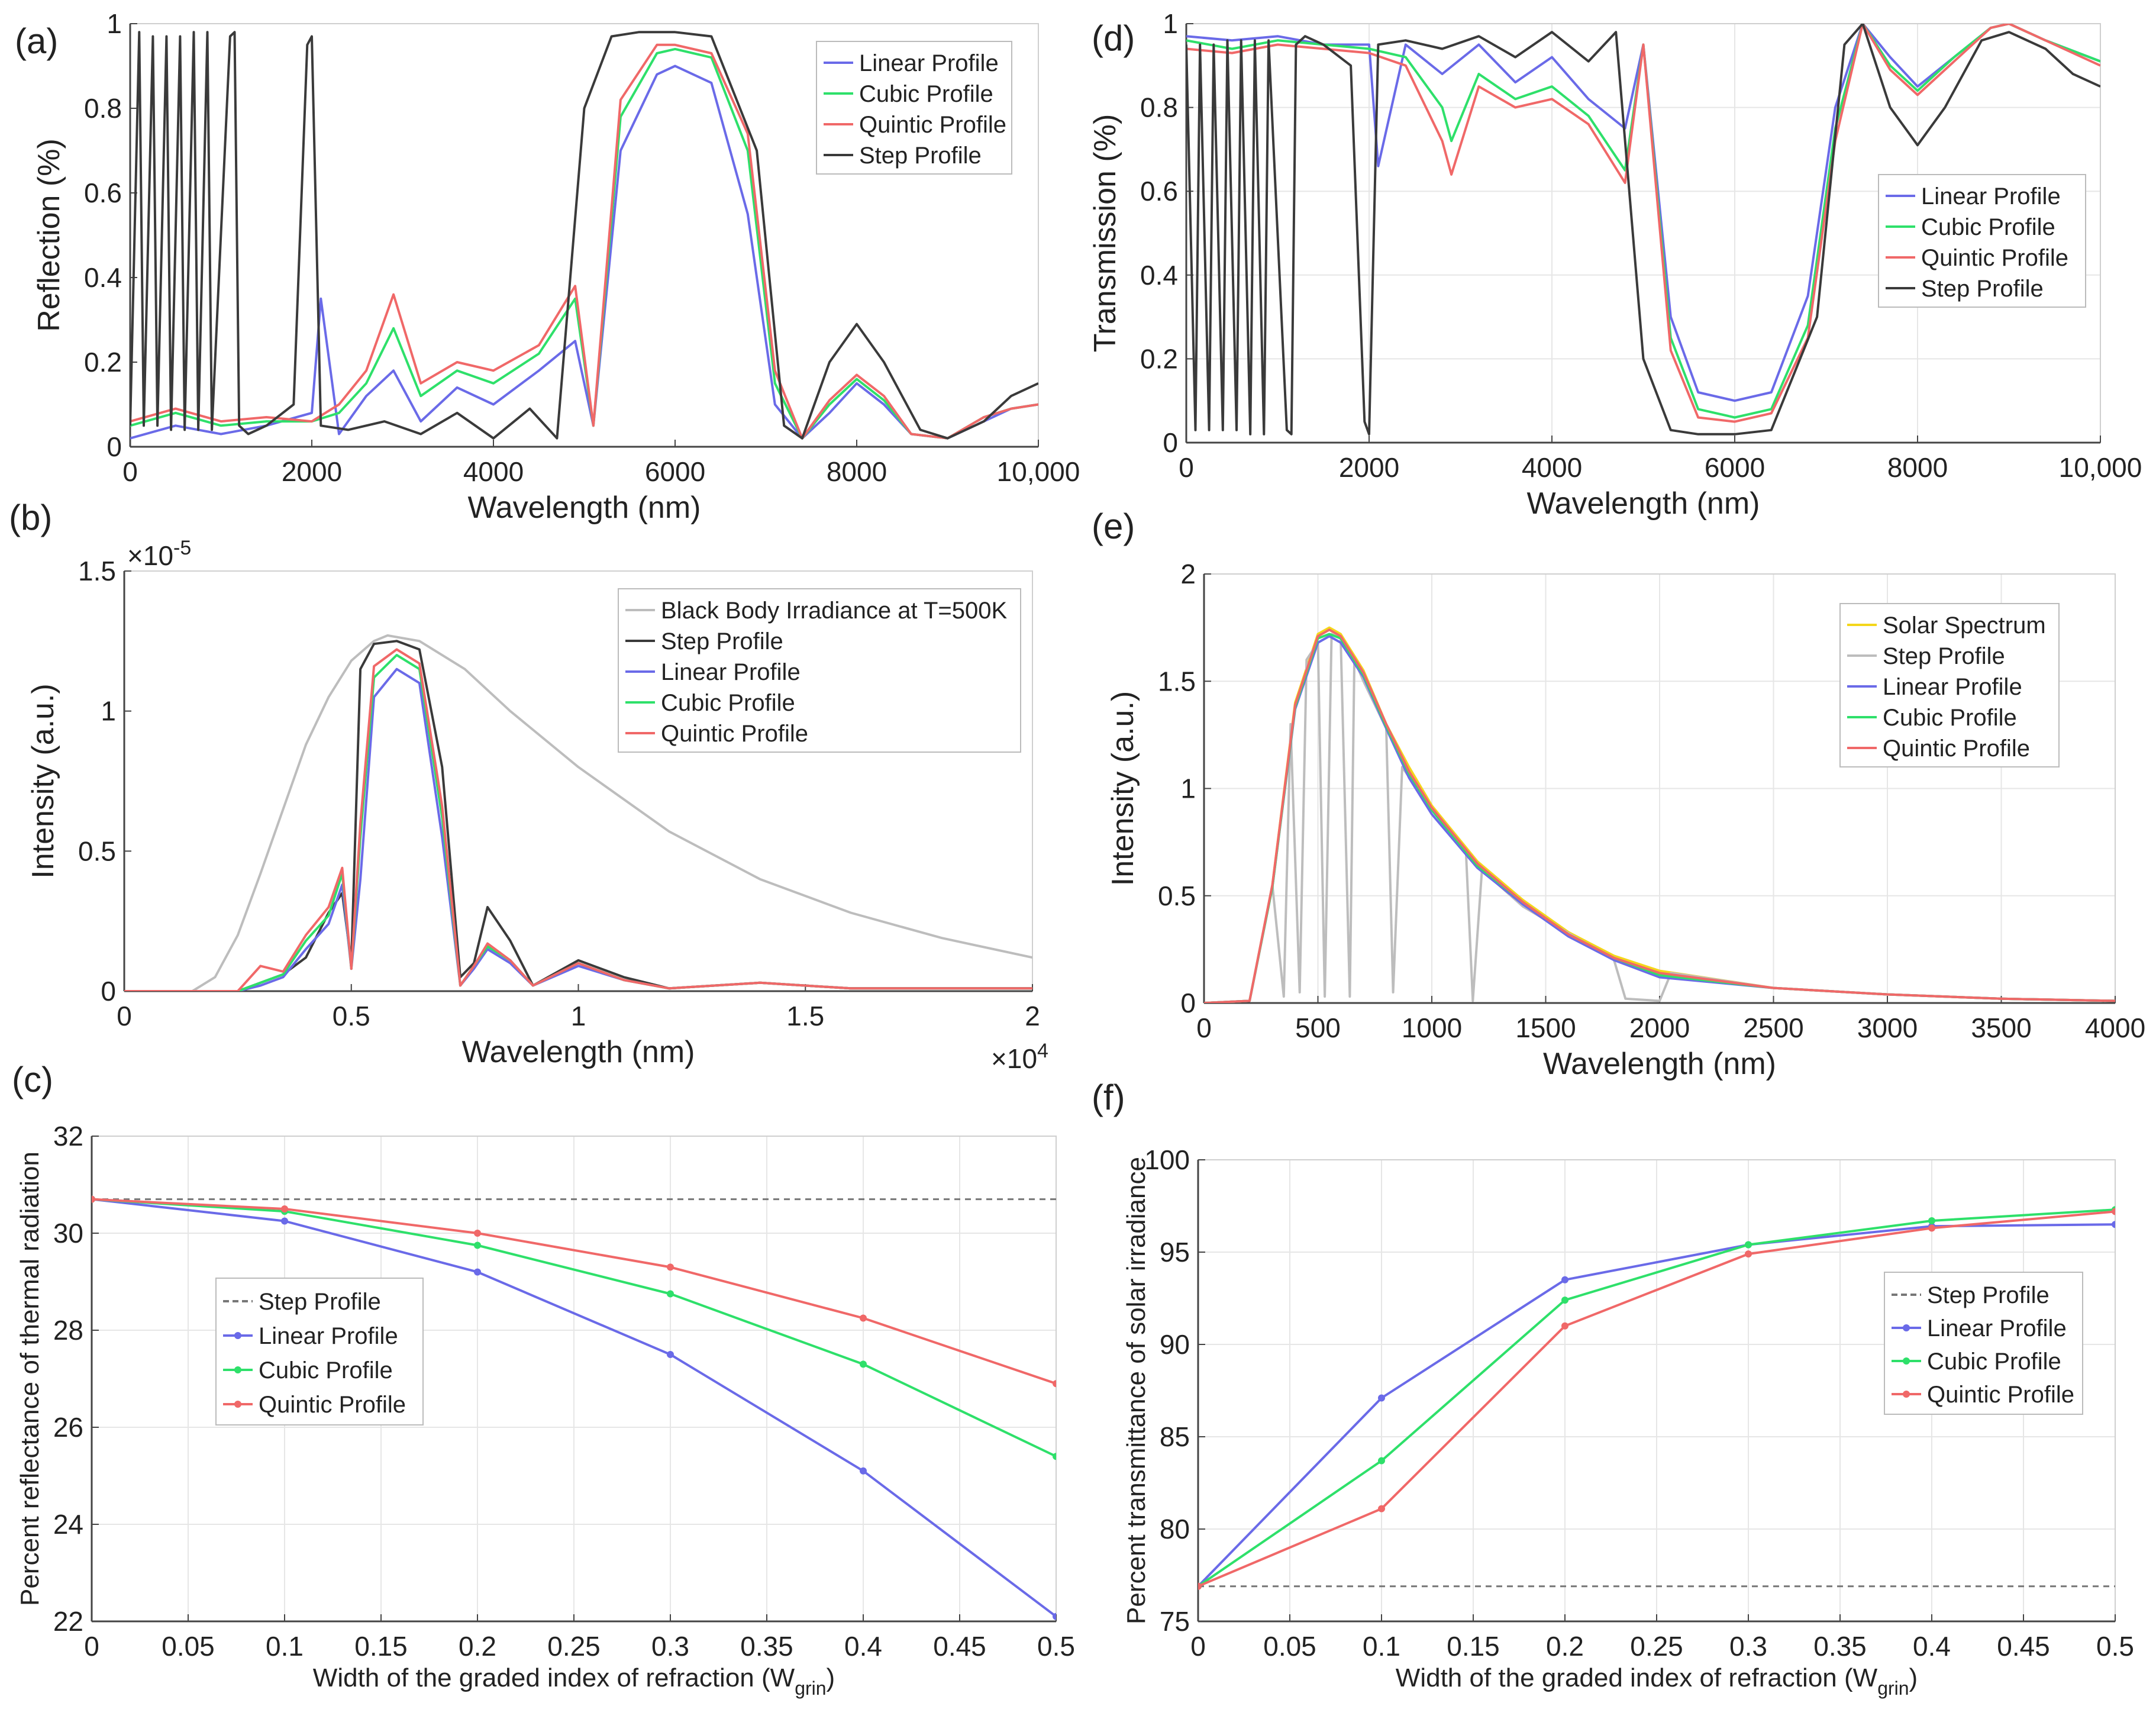 Image resolution: width=2156 pixels, height=1719 pixels. What do you see at coordinates (578, 815) in the screenshot?
I see `series-line-step` at bounding box center [578, 815].